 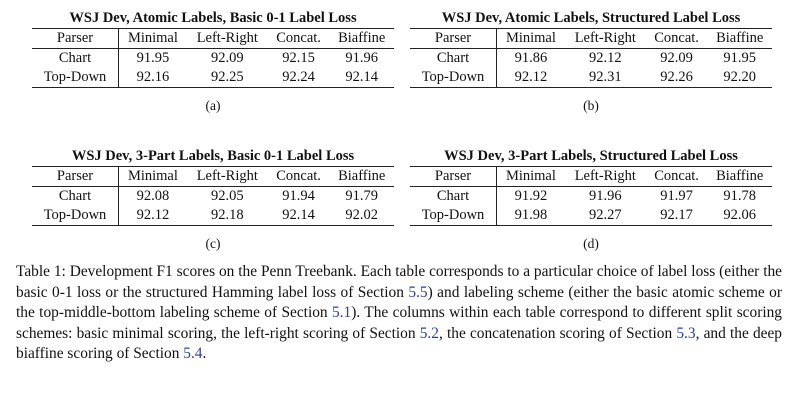 What do you see at coordinates (153, 77) in the screenshot?
I see `cell: 92.16` at bounding box center [153, 77].